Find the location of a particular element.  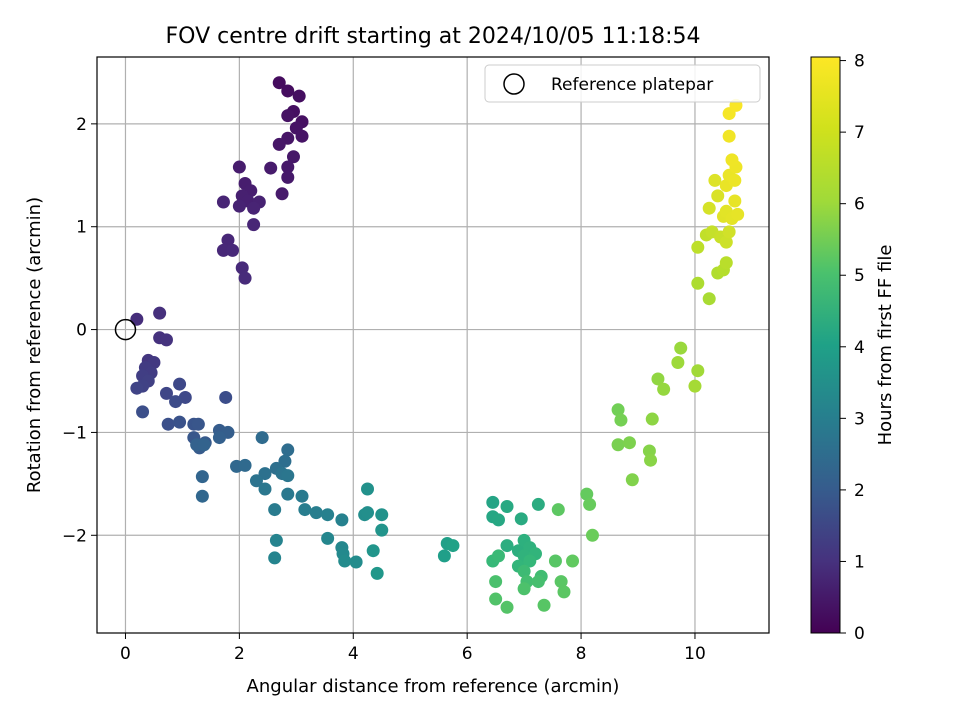

x-tick-label: 4 is located at coordinates (353, 654).